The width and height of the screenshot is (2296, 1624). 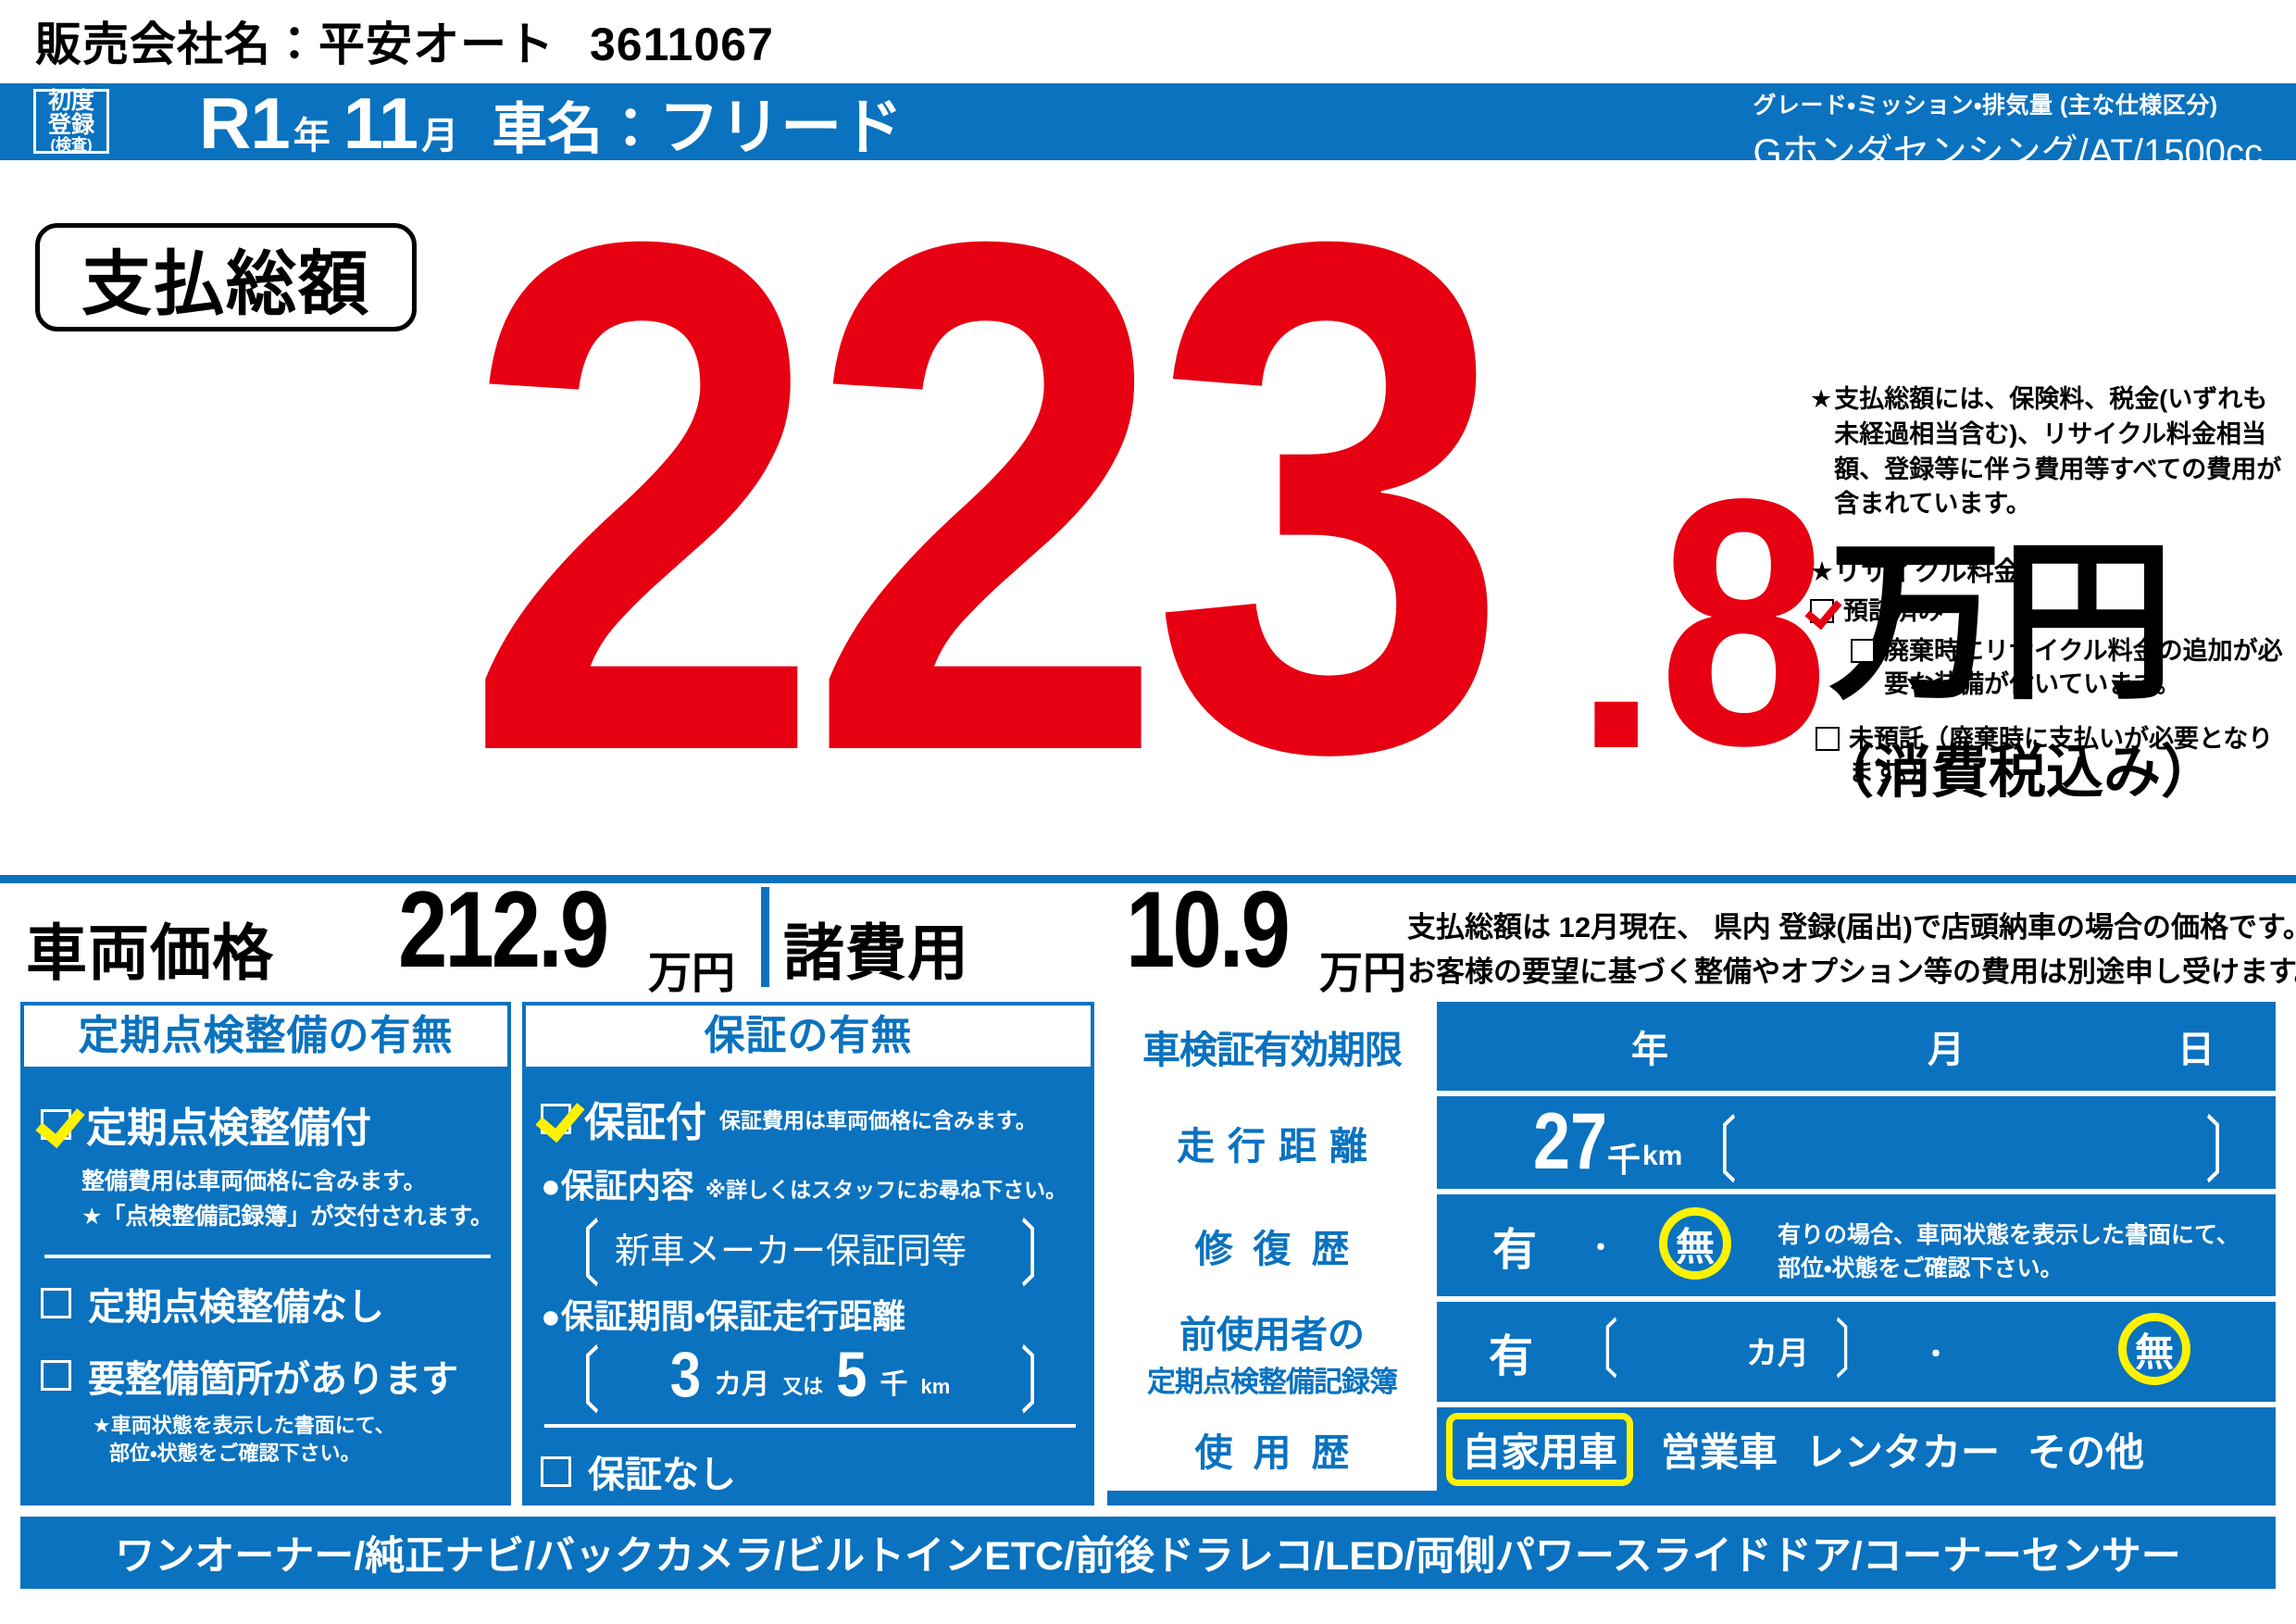 What do you see at coordinates (556, 1471) in the screenshot?
I see `checkbox-icon-warranty-none` at bounding box center [556, 1471].